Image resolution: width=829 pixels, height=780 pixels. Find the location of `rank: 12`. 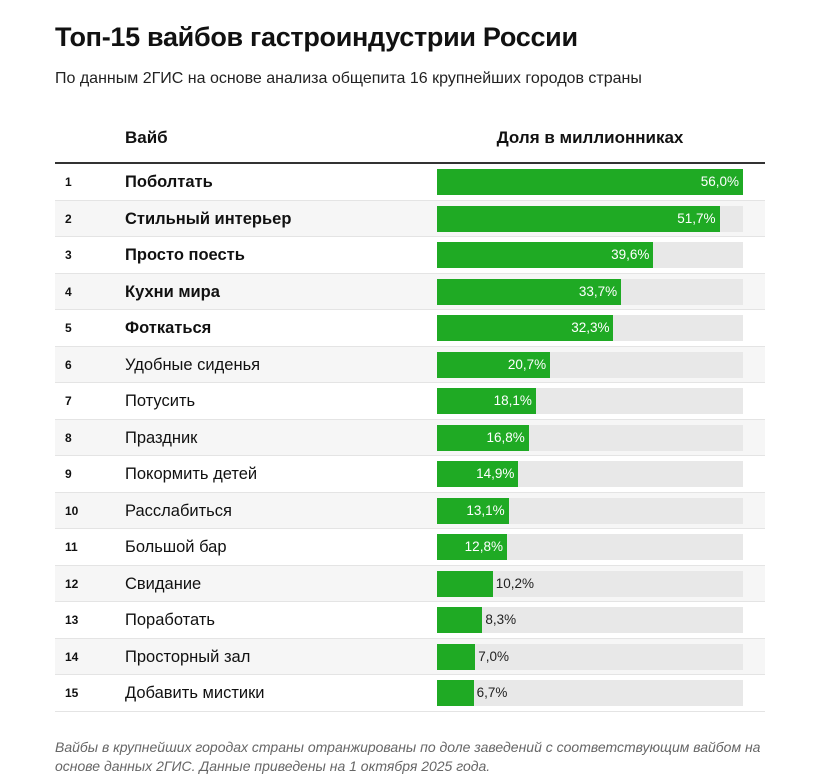

rank: 12 is located at coordinates (72, 583).